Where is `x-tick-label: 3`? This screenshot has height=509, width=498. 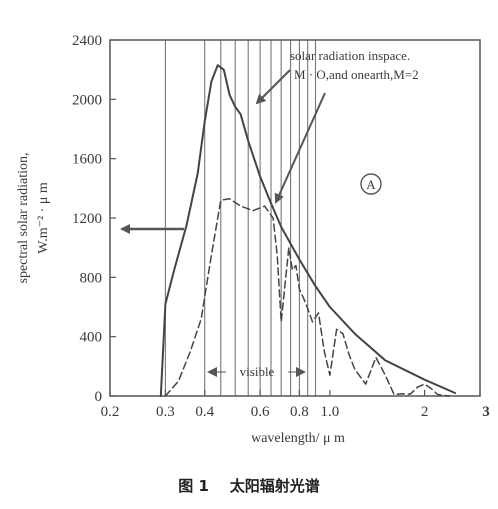 x-tick-label: 3 is located at coordinates (486, 412).